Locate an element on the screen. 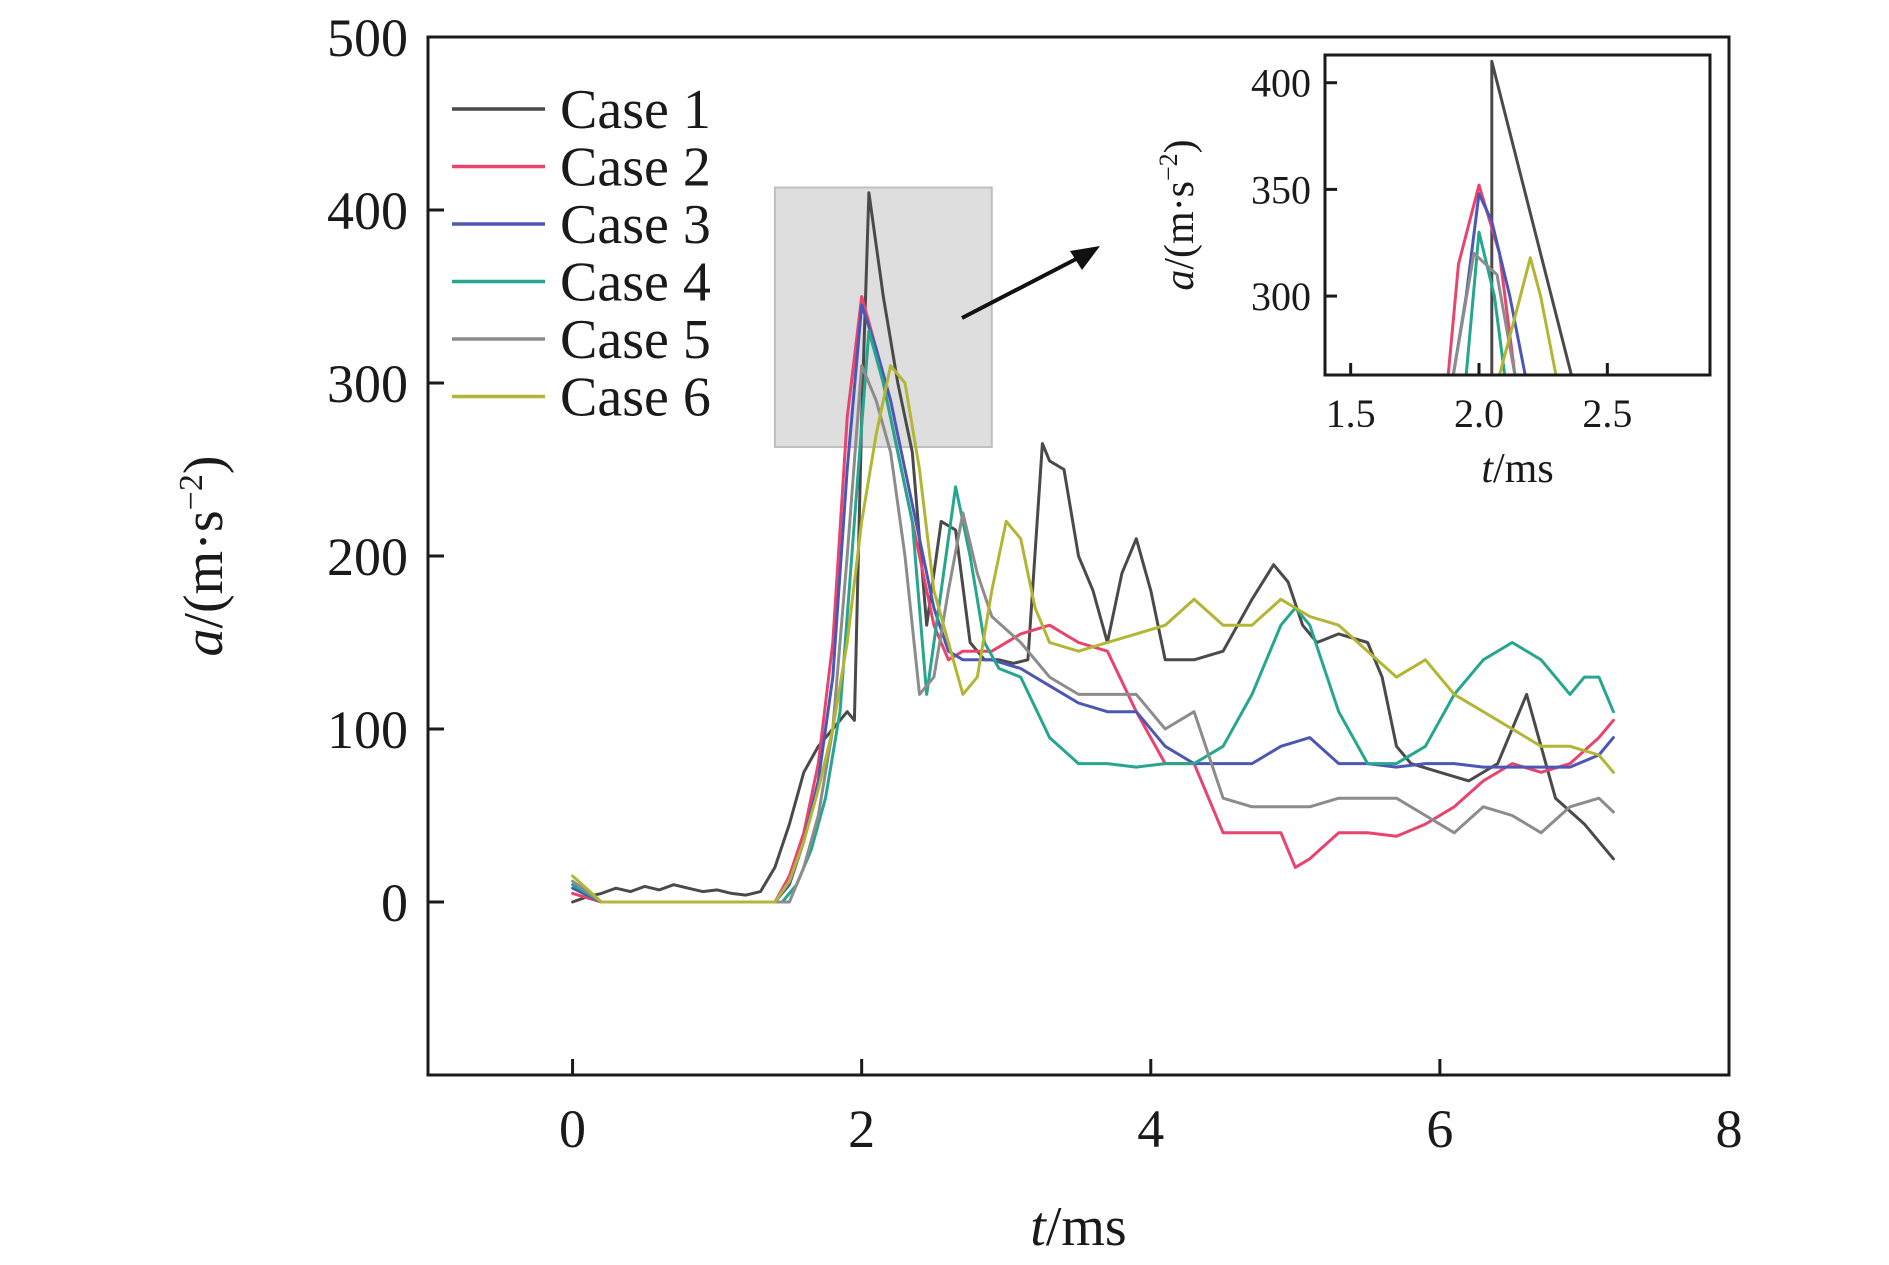 This screenshot has height=1265, width=1889. y-tick-label: 300 is located at coordinates (367, 384).